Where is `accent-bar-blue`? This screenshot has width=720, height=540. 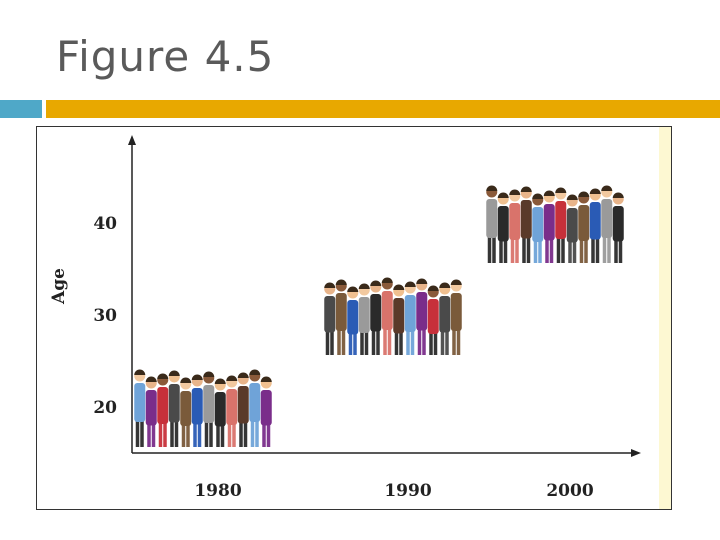 accent-bar-blue is located at coordinates (21, 109).